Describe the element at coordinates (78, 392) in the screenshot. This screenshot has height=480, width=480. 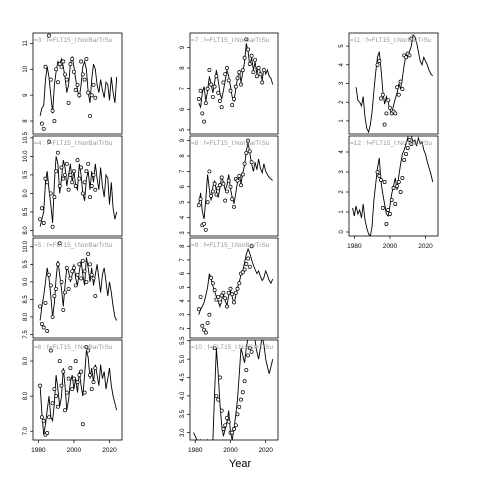
I see `panel-4-line` at that location.